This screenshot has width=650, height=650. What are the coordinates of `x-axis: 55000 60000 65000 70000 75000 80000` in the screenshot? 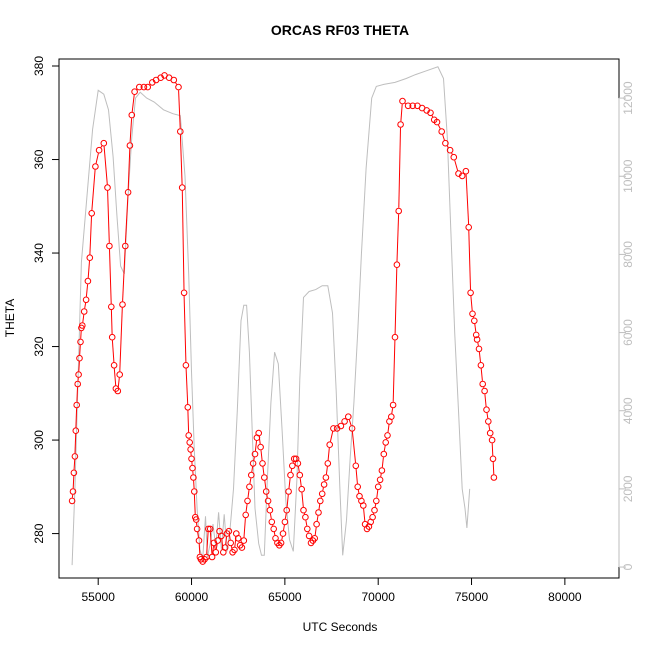 It's located at (332, 590).